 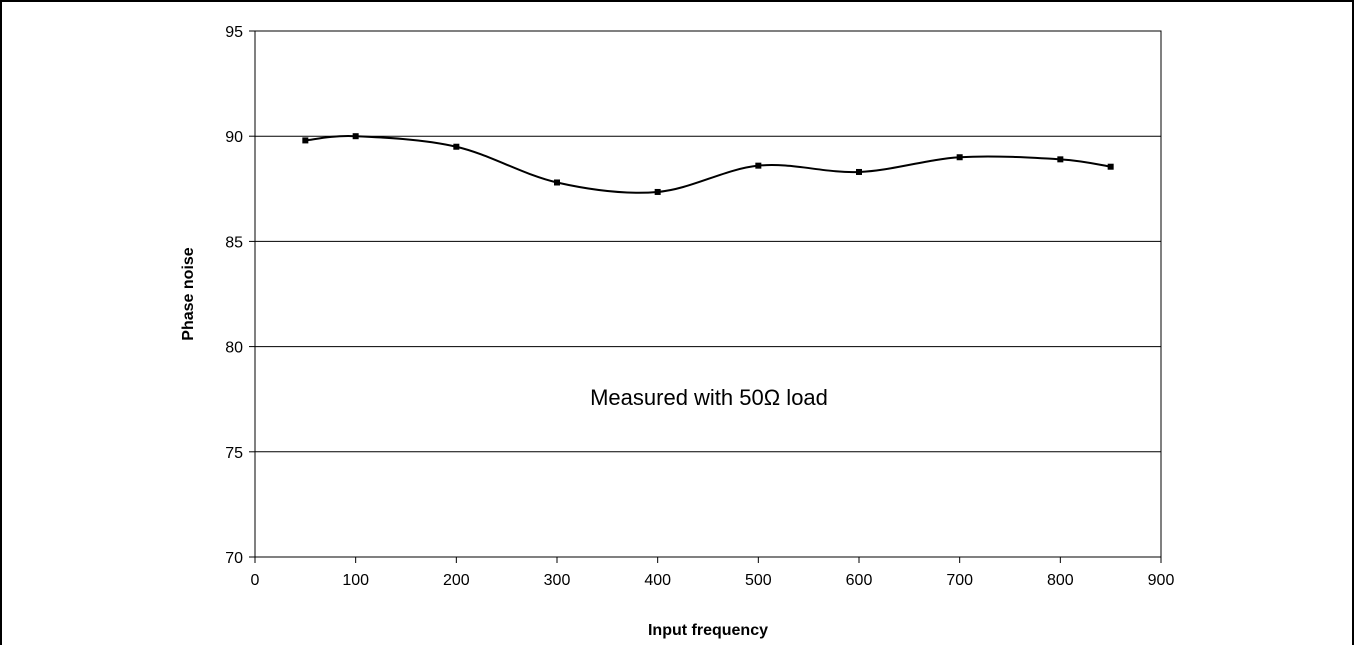 I want to click on x-axis-ticks: 0 100 200 300 400 500 600 700 800 900, so click(x=713, y=573).